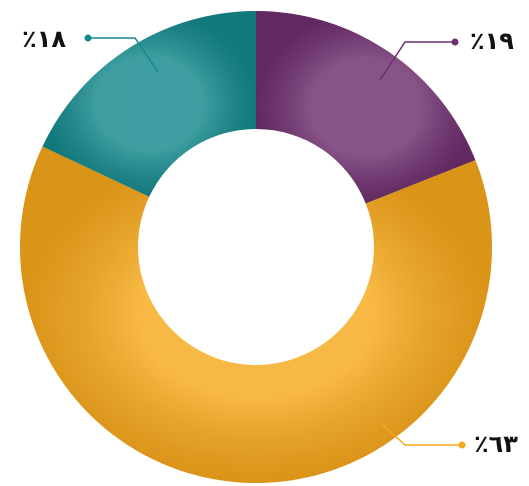 The height and width of the screenshot is (486, 529). What do you see at coordinates (492, 41) in the screenshot?
I see `value-label: ٪١٩` at bounding box center [492, 41].